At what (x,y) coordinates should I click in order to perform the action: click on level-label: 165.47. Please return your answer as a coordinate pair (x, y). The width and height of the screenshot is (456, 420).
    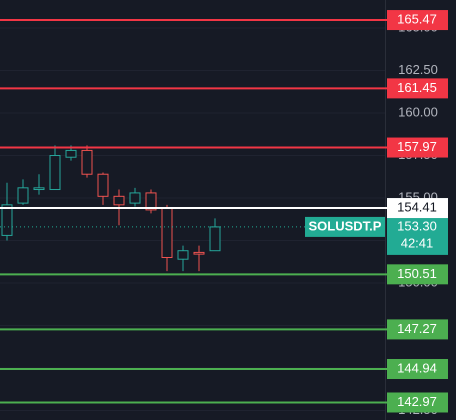
    Looking at the image, I should click on (417, 18).